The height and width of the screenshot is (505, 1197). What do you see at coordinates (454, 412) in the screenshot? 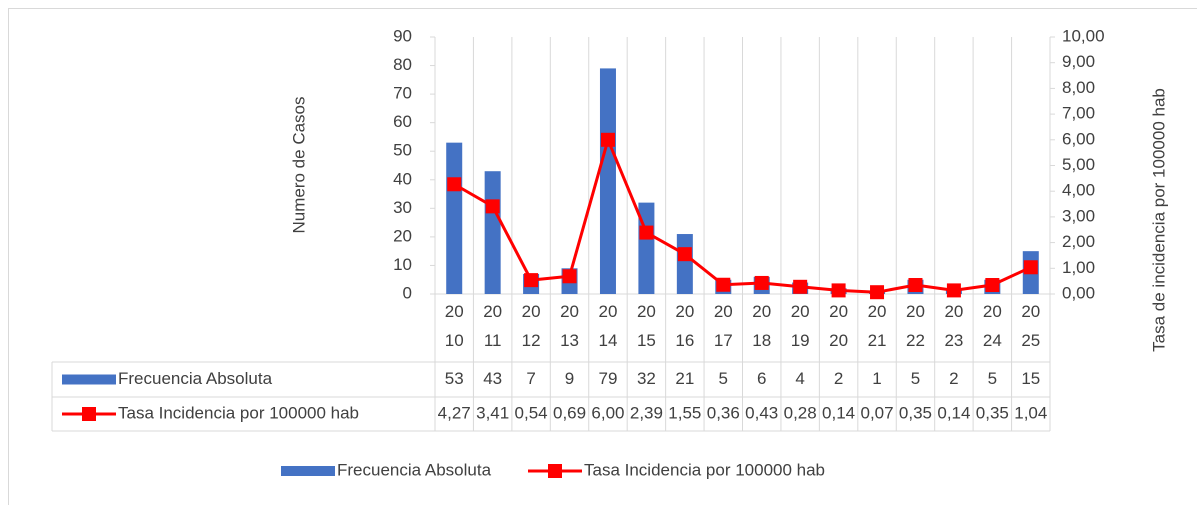
I see `table-value: 4,27` at bounding box center [454, 412].